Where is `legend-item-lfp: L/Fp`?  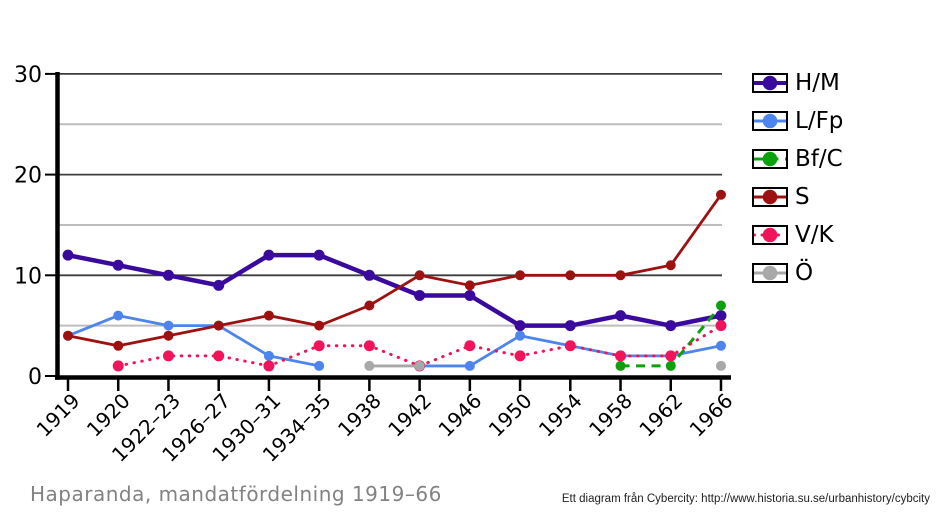
legend-item-lfp: L/Fp is located at coordinates (798, 121).